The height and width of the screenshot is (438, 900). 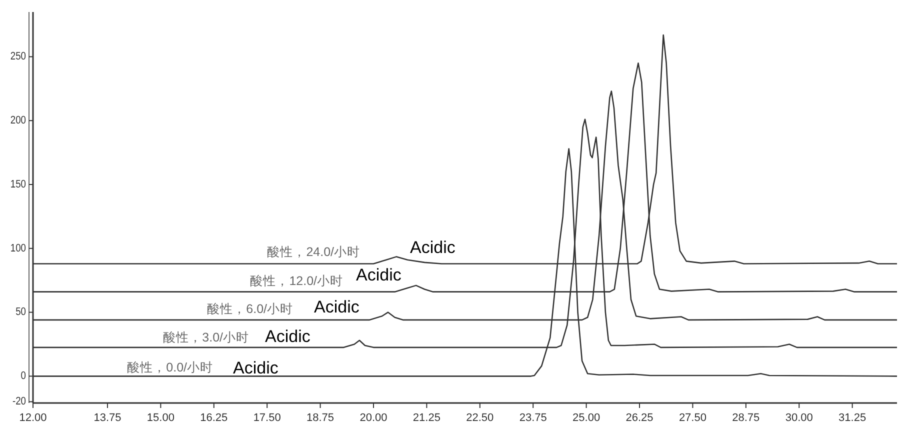 I want to click on y-tick-label: 250, so click(x=18, y=57).